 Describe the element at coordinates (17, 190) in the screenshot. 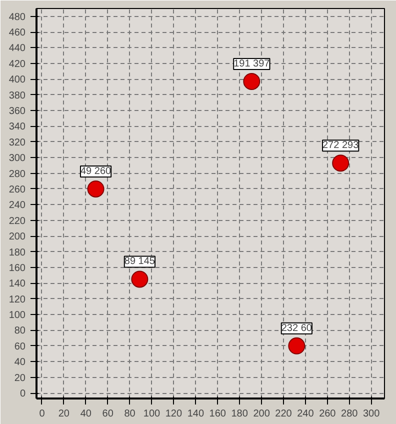

I see `y-tick-label: 260` at that location.